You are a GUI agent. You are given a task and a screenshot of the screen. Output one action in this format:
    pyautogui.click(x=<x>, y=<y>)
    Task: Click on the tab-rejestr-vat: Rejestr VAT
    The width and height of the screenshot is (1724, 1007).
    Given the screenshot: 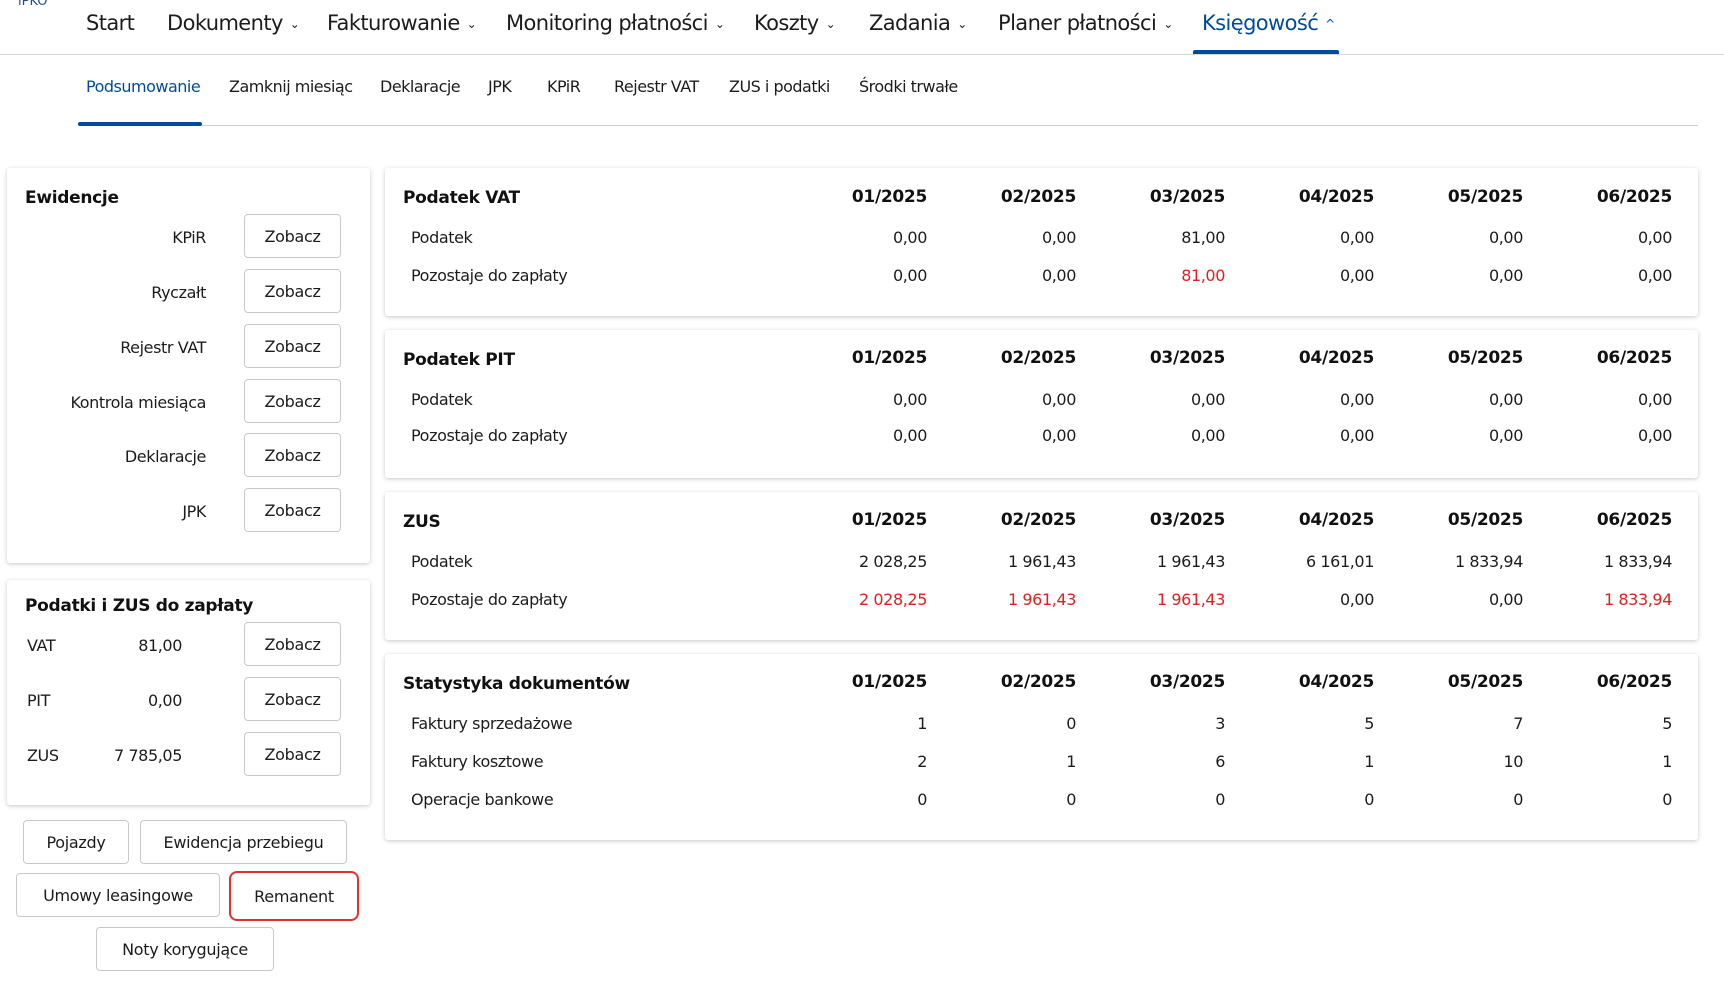 What is the action you would take?
    pyautogui.click(x=656, y=86)
    